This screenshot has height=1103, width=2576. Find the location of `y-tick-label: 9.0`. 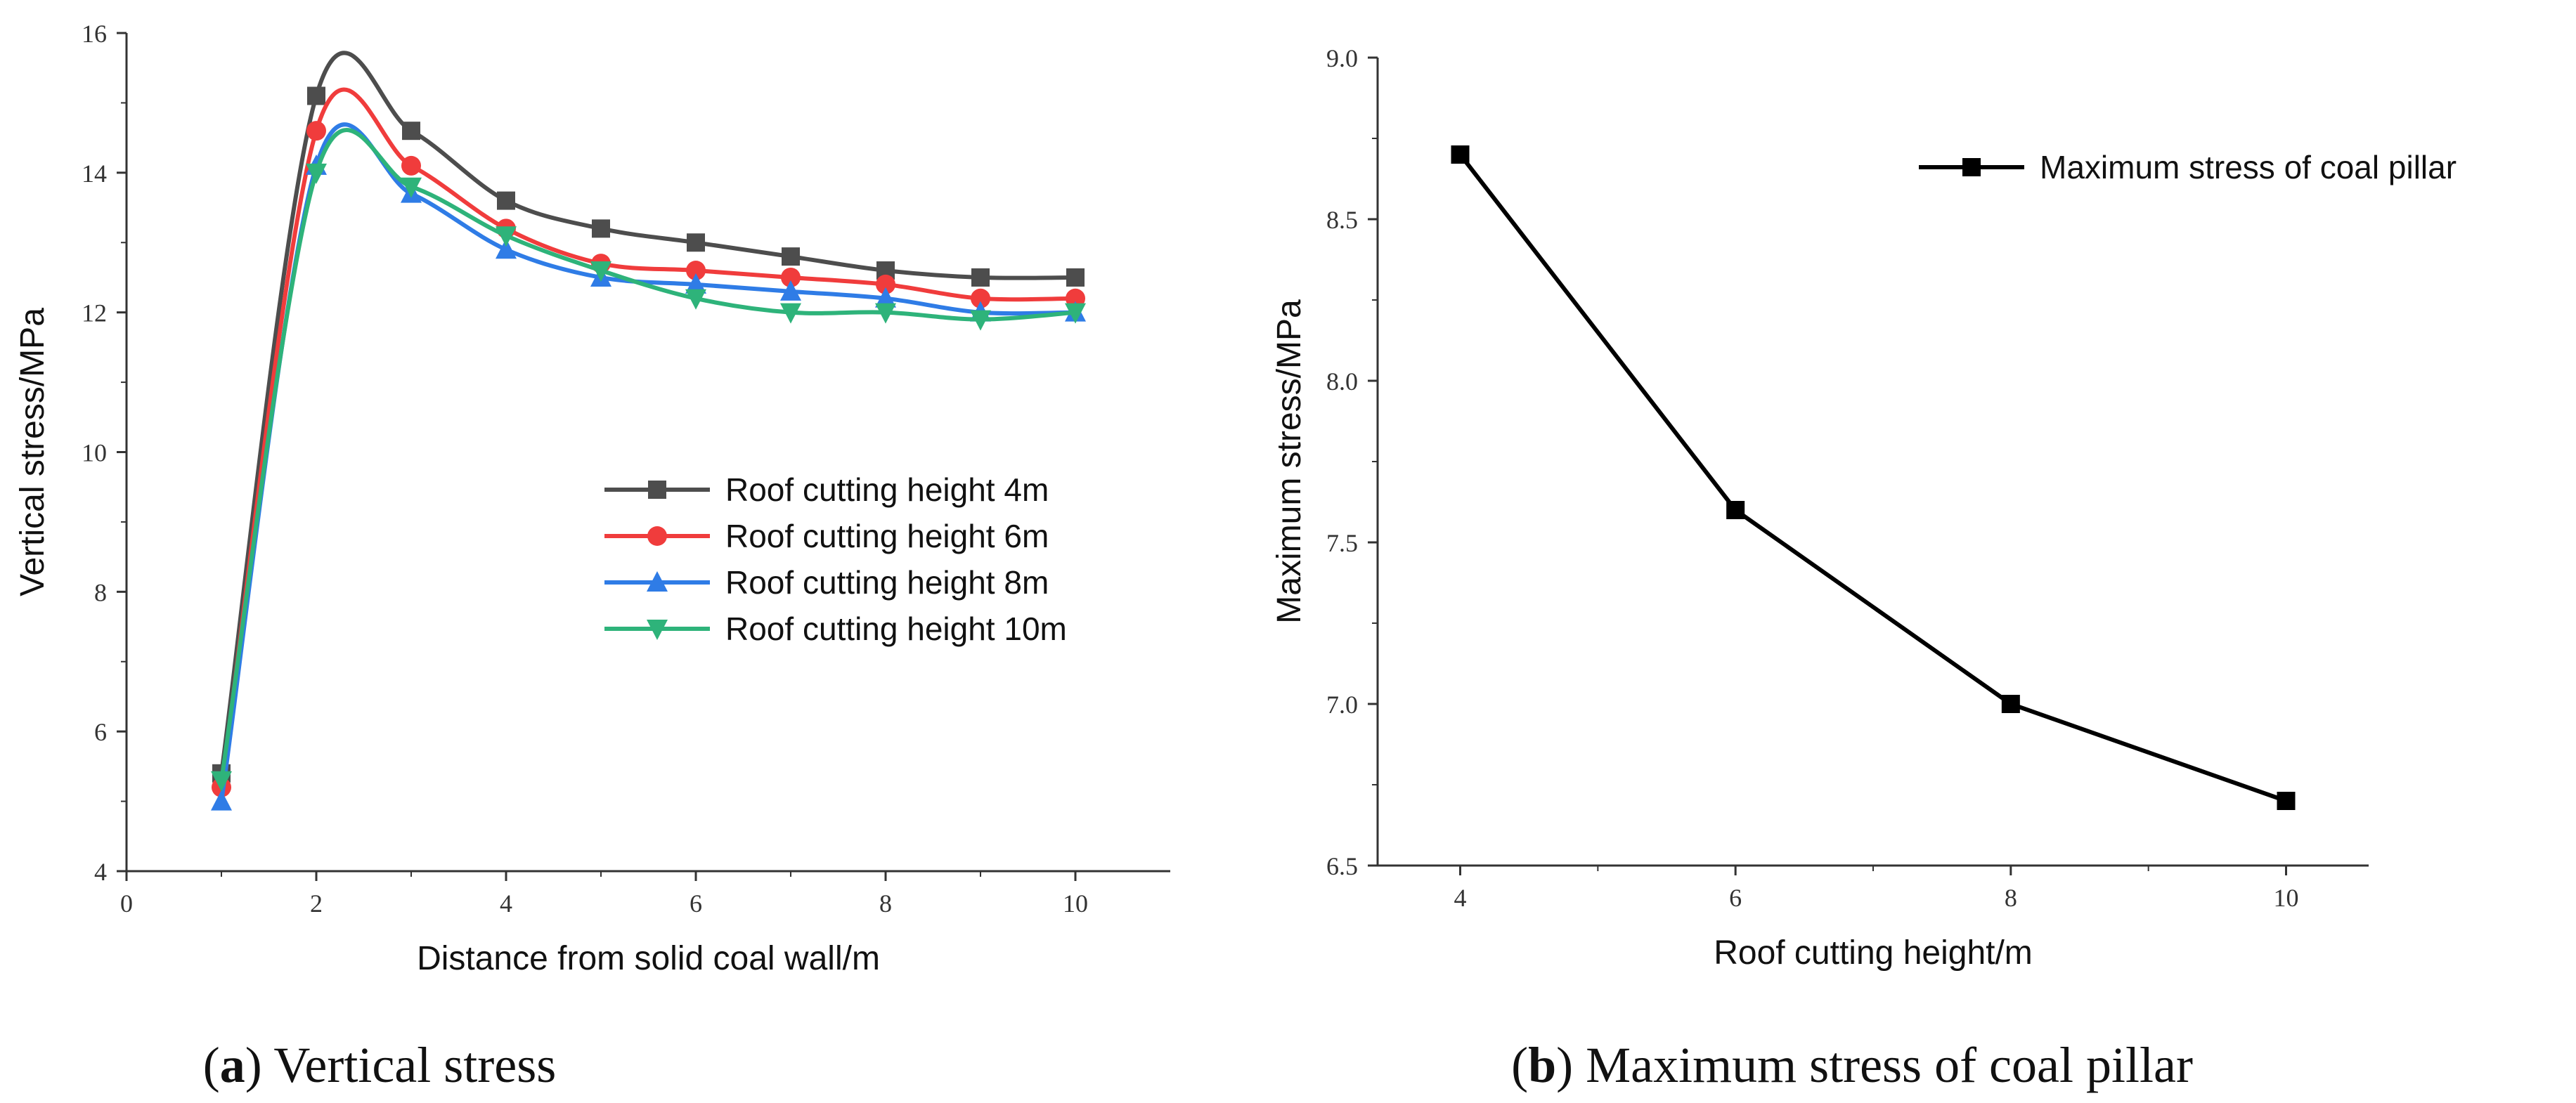

y-tick-label: 9.0 is located at coordinates (1342, 58).